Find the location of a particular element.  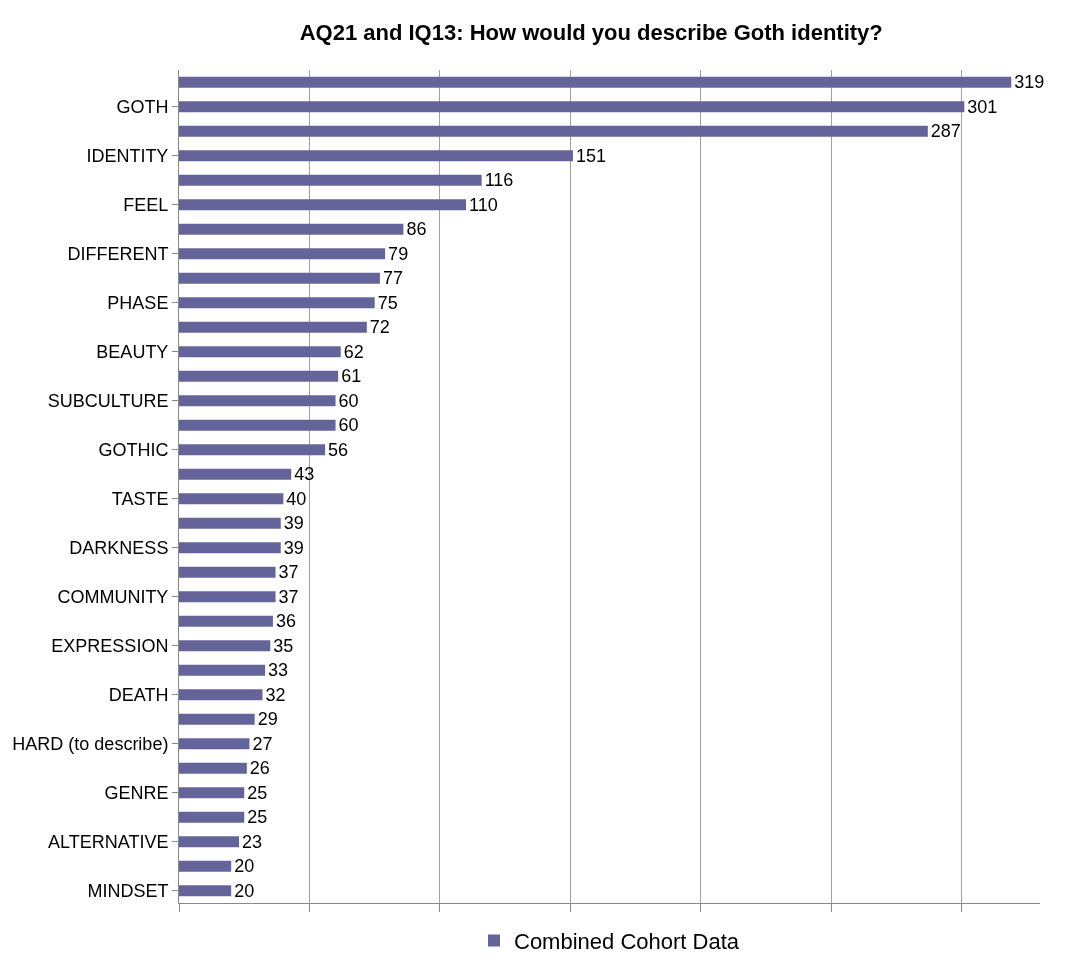

y-tick-label: PHASE is located at coordinates (138, 303).